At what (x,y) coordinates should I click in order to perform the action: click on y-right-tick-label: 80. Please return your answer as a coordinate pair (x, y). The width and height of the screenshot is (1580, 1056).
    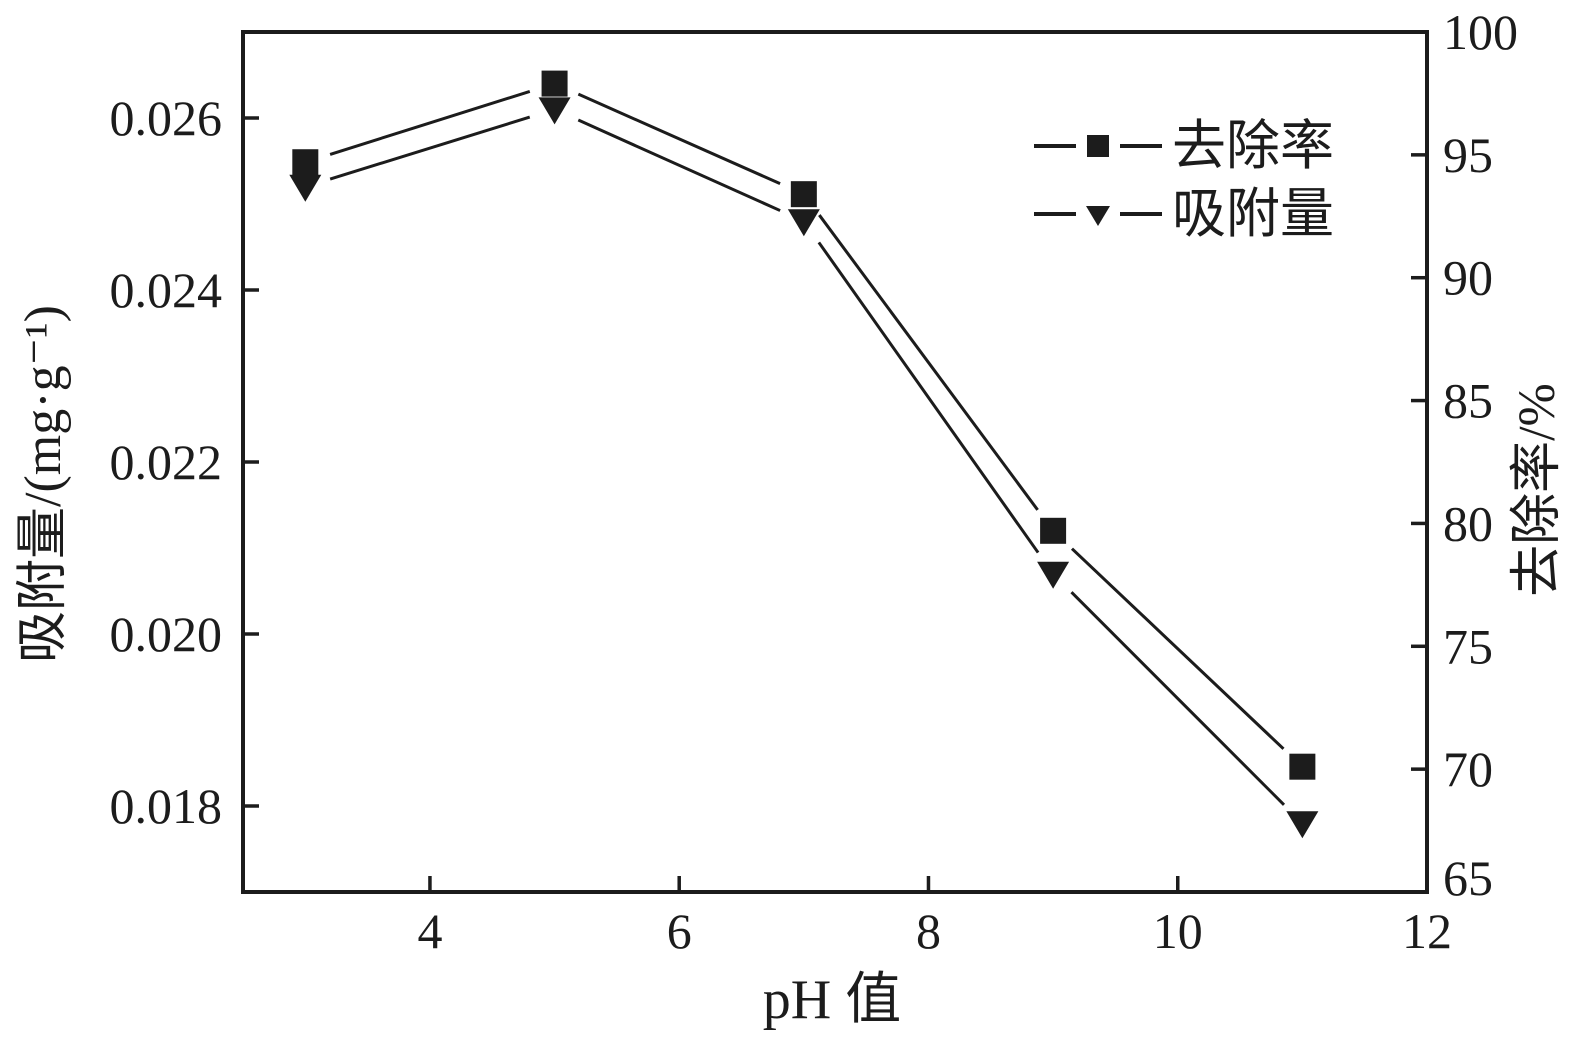
    Looking at the image, I should click on (1468, 523).